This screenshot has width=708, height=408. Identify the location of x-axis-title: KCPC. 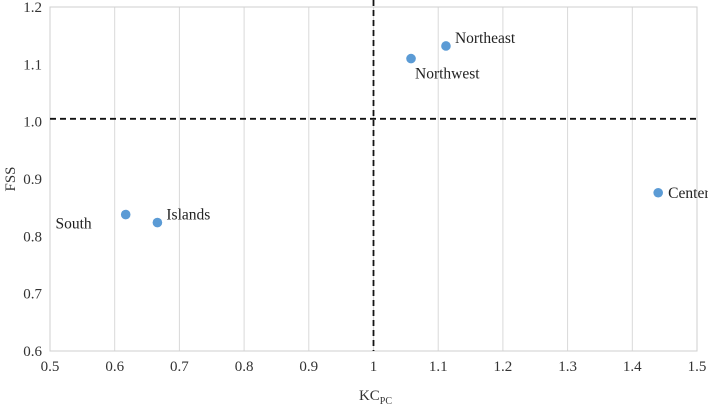
(375, 397).